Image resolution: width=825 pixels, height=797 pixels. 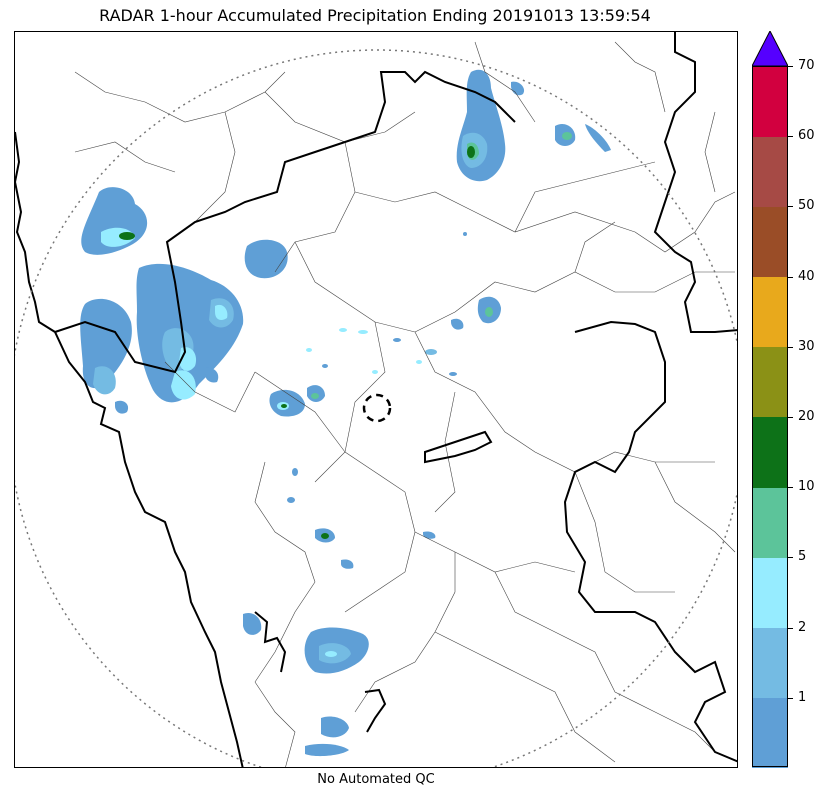 What do you see at coordinates (376, 779) in the screenshot?
I see `qc-note: No Automated QC` at bounding box center [376, 779].